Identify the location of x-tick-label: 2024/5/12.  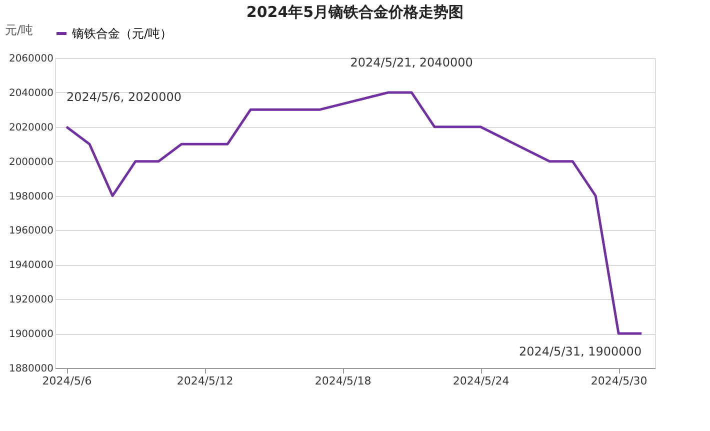
(205, 381).